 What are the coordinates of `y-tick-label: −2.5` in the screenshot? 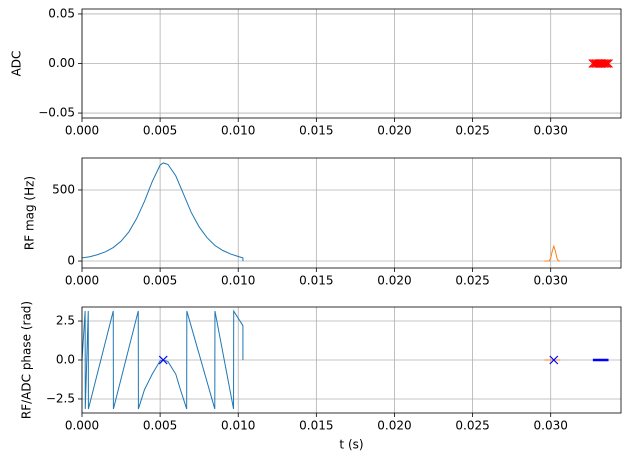 It's located at (60, 398).